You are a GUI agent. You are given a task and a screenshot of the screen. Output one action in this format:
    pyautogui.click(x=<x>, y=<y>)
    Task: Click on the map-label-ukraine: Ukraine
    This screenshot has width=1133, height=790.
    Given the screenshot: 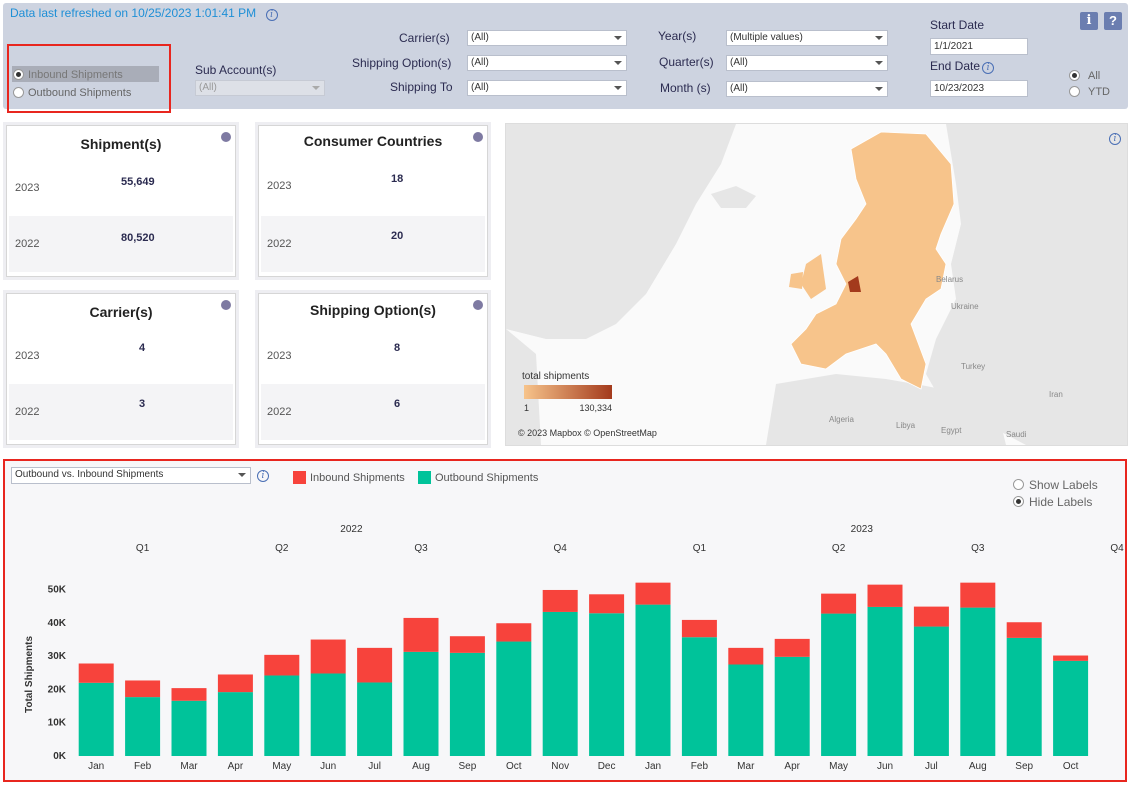 What is the action you would take?
    pyautogui.click(x=965, y=306)
    